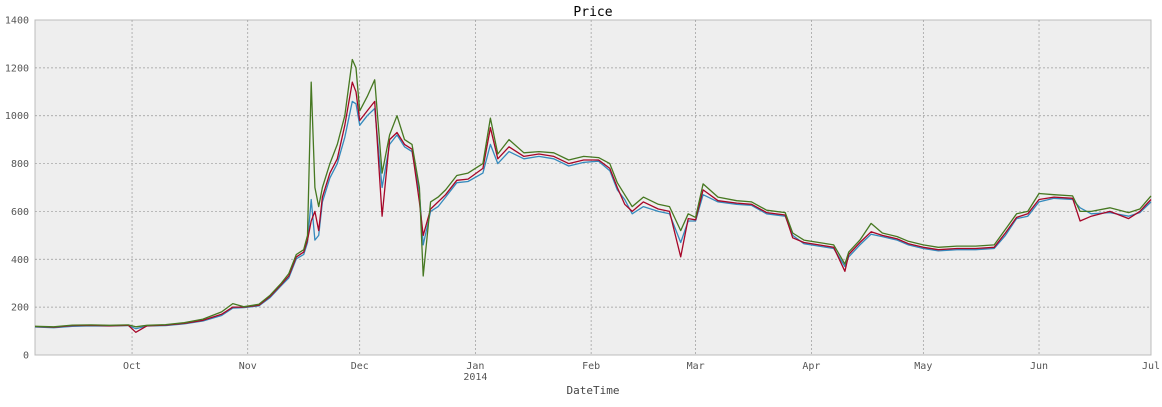  I want to click on x-tick-label: Apr, so click(811, 366).